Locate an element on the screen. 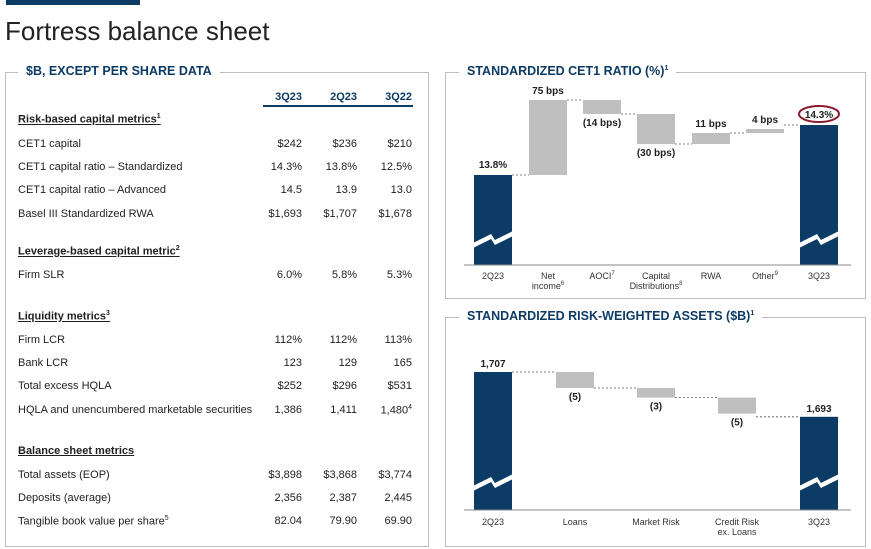 The height and width of the screenshot is (549, 871). section-heading: Risk-based capital metrics1 is located at coordinates (89, 119).